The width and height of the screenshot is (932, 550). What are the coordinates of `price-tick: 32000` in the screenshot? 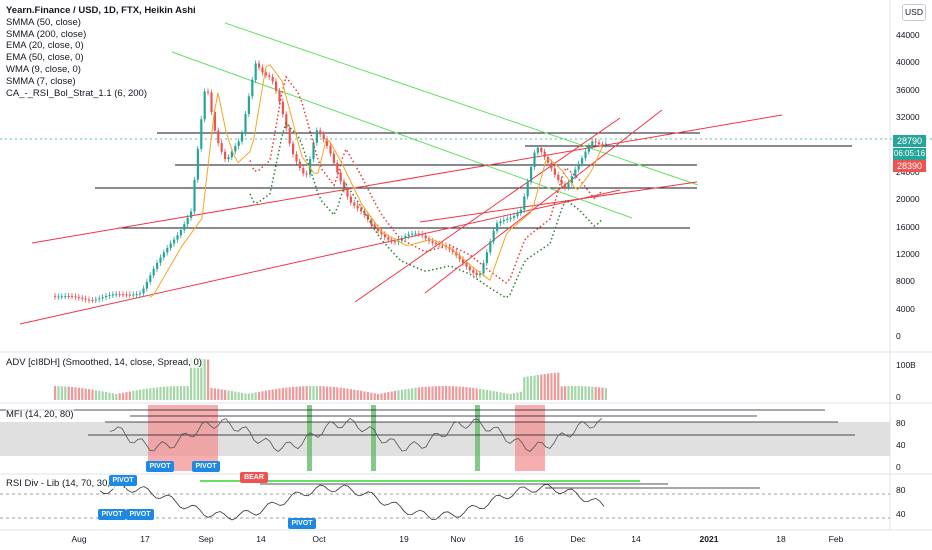 It's located at (908, 117).